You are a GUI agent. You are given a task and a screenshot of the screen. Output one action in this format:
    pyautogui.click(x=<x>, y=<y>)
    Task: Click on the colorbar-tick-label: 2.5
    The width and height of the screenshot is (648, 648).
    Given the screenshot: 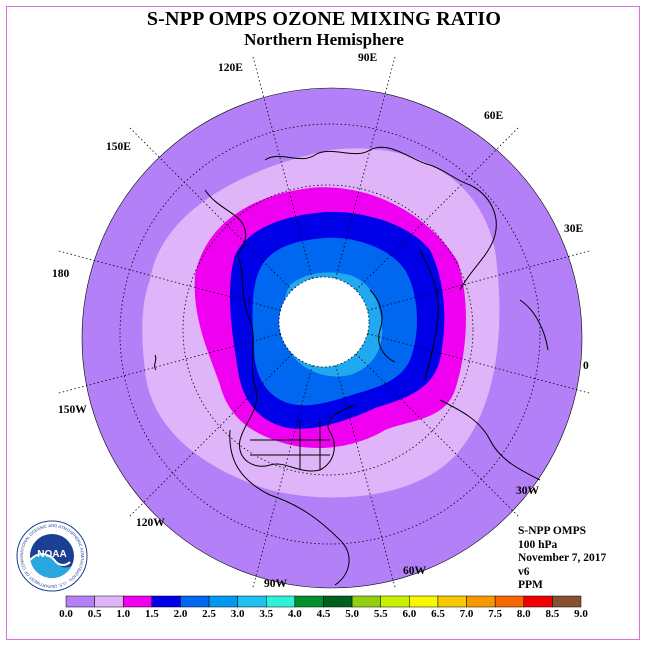 What is the action you would take?
    pyautogui.click(x=209, y=614)
    